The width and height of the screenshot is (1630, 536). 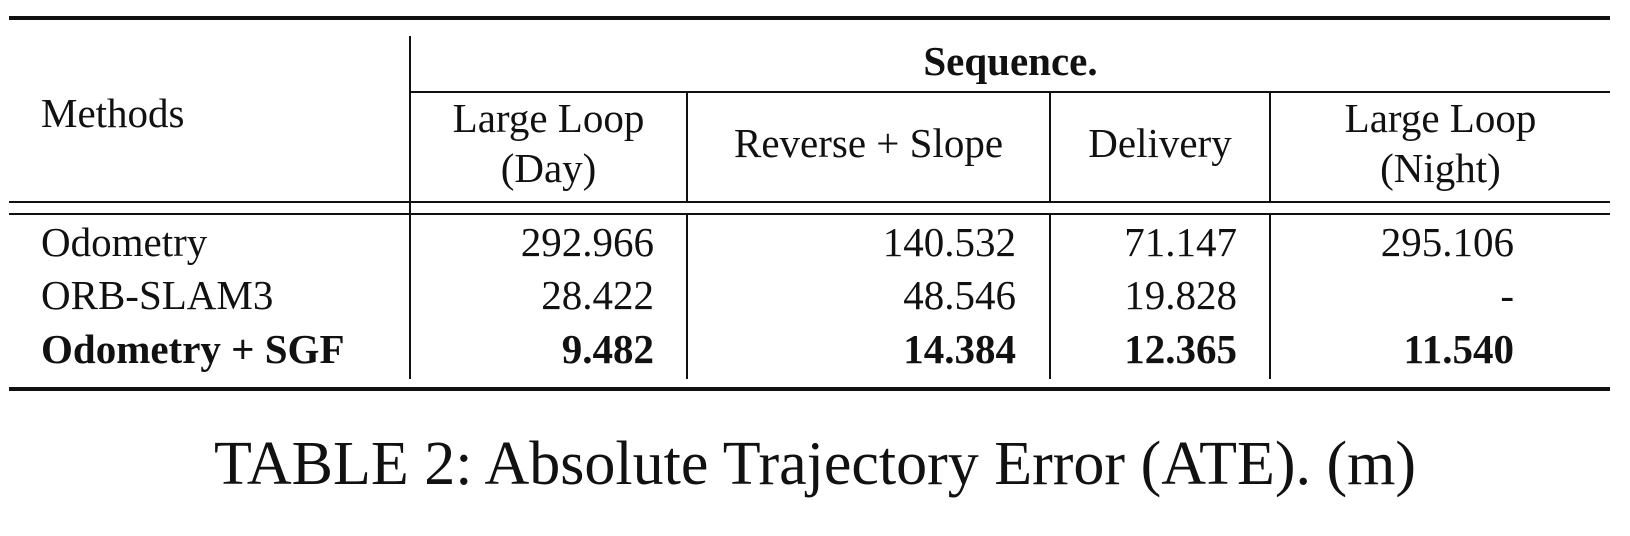 I want to click on column-header-line2: (Night), so click(x=1440, y=168).